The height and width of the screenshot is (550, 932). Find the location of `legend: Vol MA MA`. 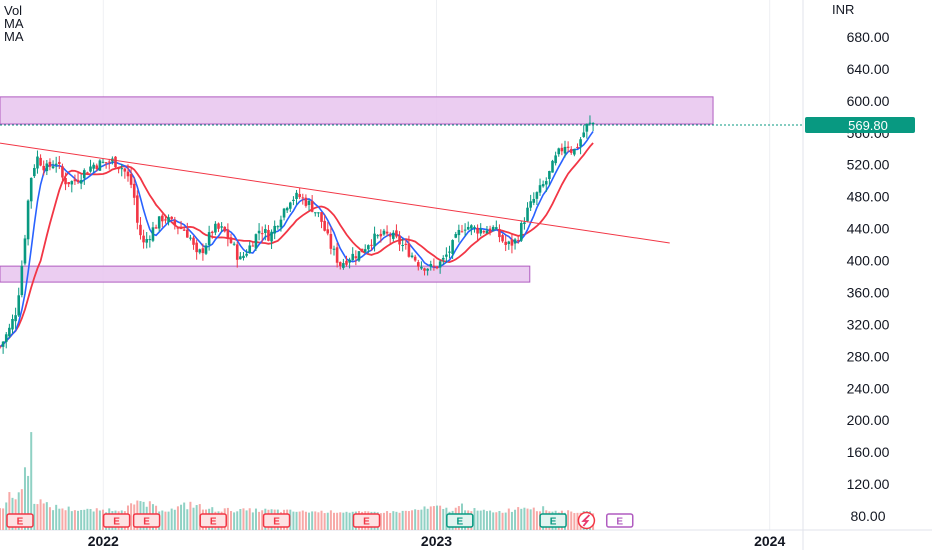

legend: Vol MA MA is located at coordinates (14, 23).